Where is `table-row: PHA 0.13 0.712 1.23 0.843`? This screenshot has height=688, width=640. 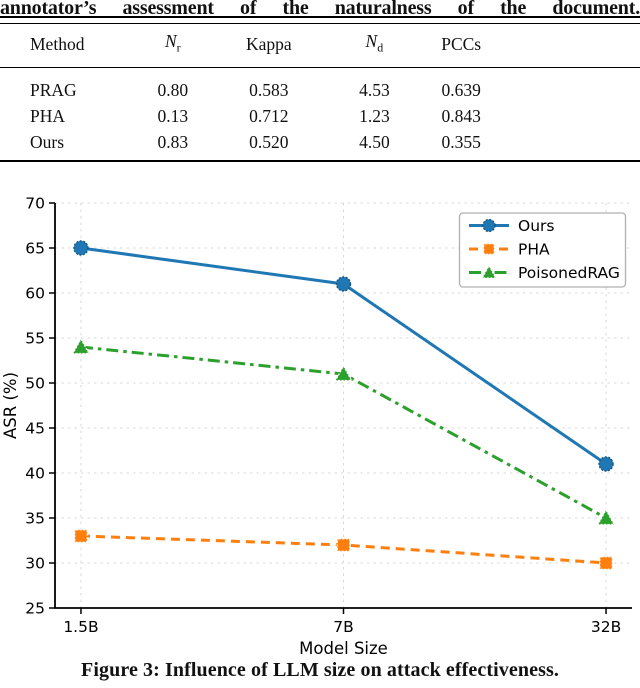 table-row: PHA 0.13 0.712 1.23 0.843 is located at coordinates (320, 116).